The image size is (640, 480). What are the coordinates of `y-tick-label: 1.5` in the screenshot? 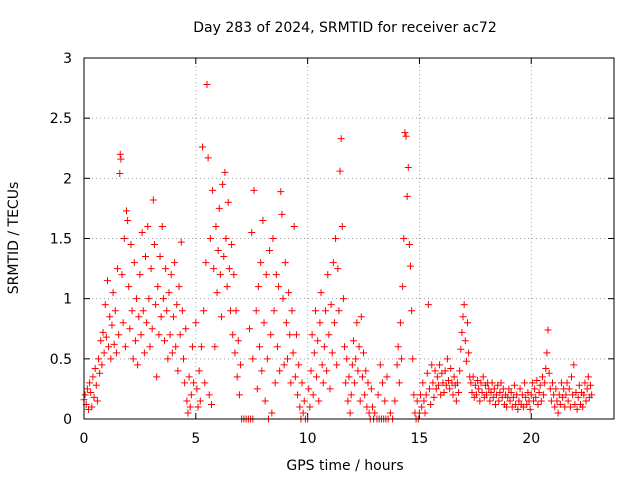 It's located at (61, 240).